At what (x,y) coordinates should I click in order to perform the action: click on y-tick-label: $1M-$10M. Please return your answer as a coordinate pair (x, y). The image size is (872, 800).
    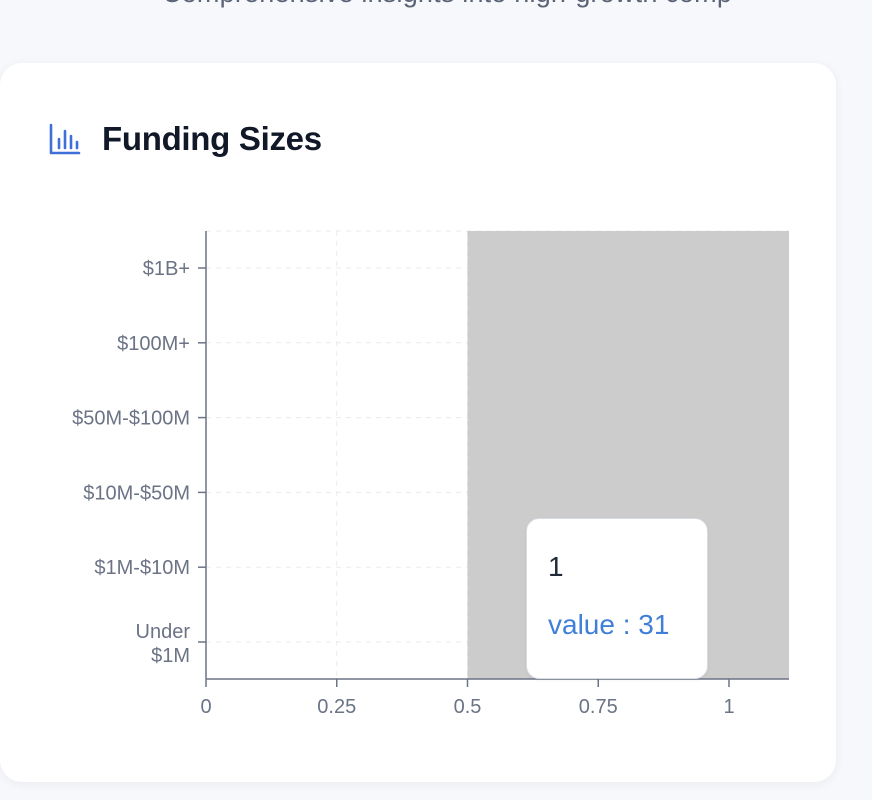
    Looking at the image, I should click on (142, 568).